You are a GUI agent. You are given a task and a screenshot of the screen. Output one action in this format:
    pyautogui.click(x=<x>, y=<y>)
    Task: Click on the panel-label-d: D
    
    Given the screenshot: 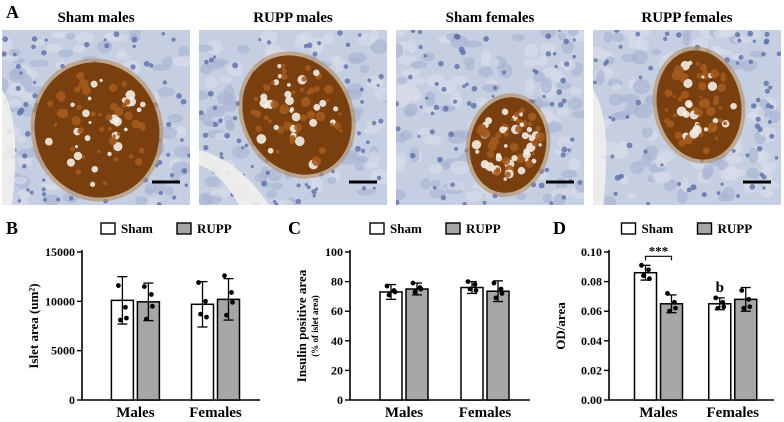 What is the action you would take?
    pyautogui.click(x=559, y=228)
    